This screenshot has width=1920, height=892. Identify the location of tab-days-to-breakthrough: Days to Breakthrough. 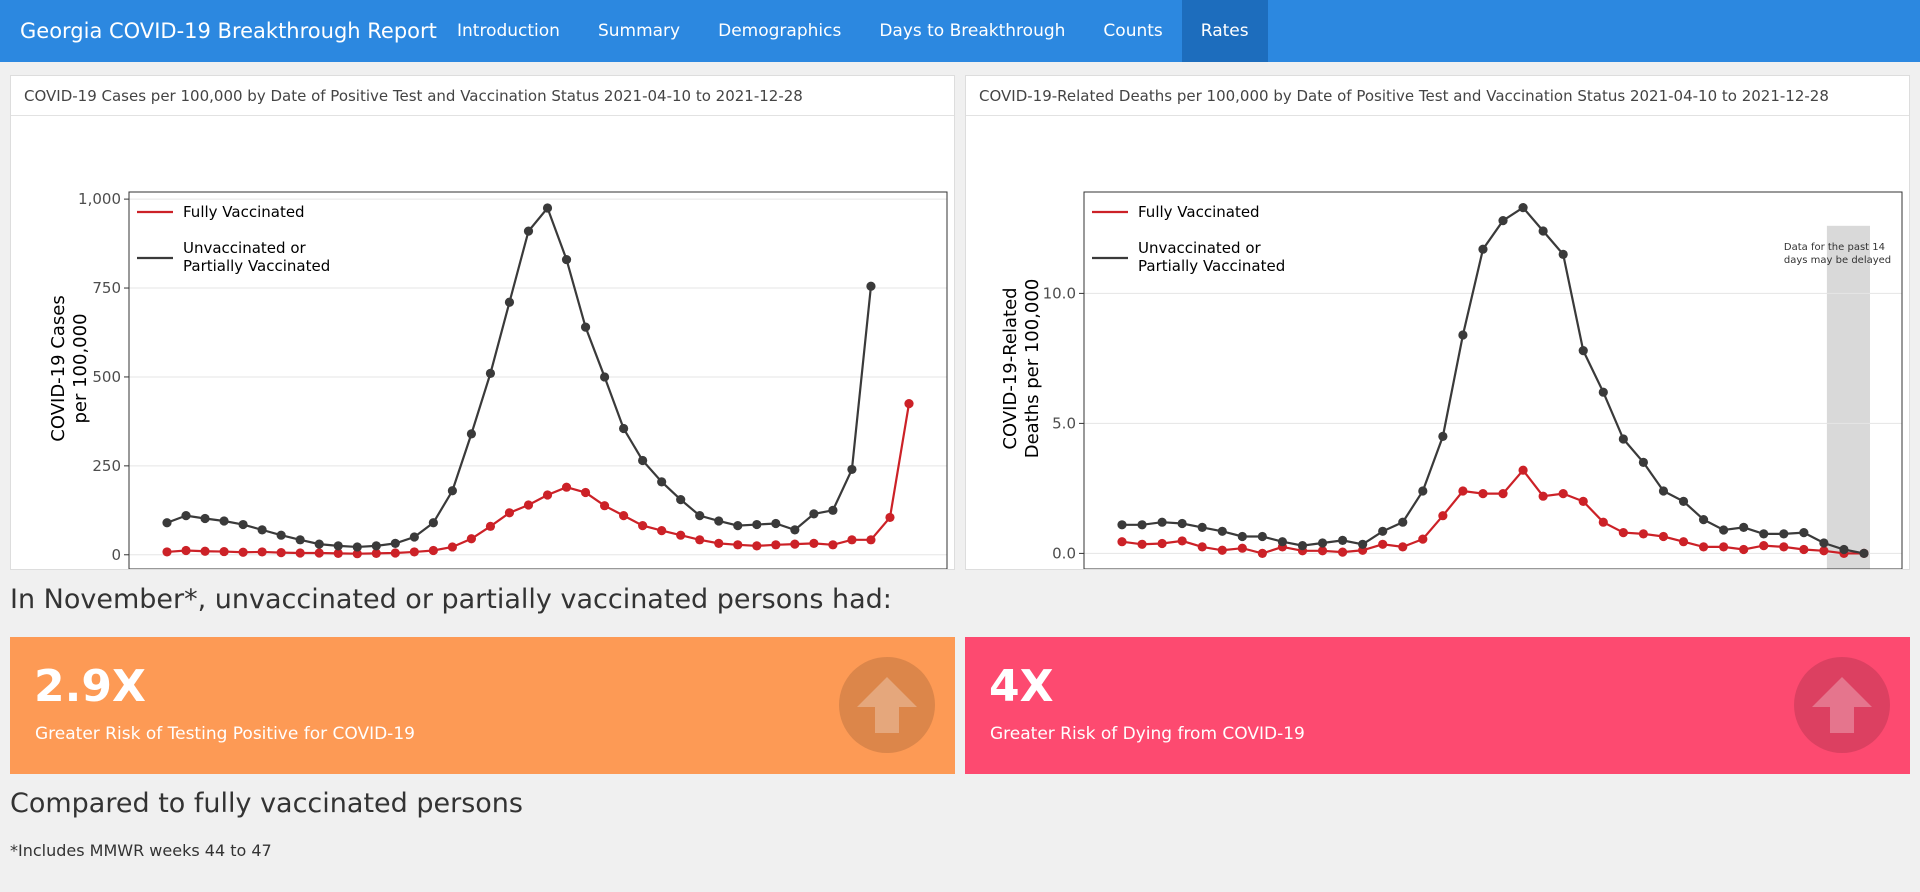
(972, 31).